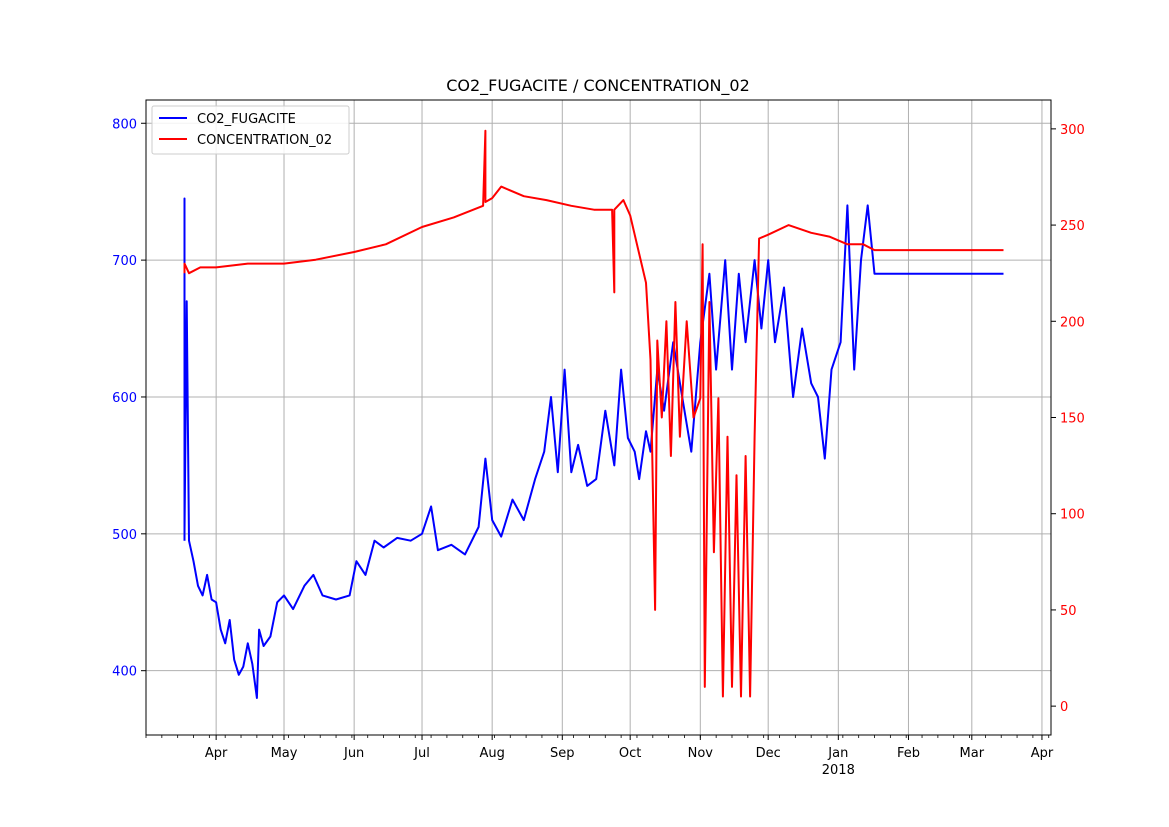 This screenshot has height=827, width=1169. Describe the element at coordinates (837, 753) in the screenshot. I see `x-tick-label: Jan` at that location.